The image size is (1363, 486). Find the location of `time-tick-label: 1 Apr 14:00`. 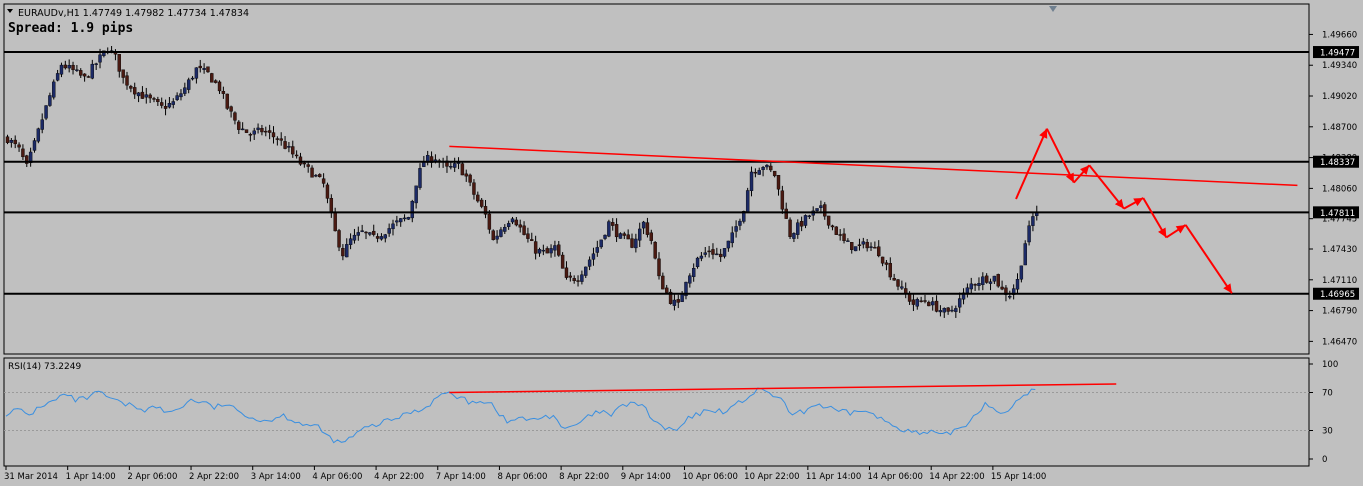

time-tick-label: 1 Apr 14:00 is located at coordinates (91, 477).